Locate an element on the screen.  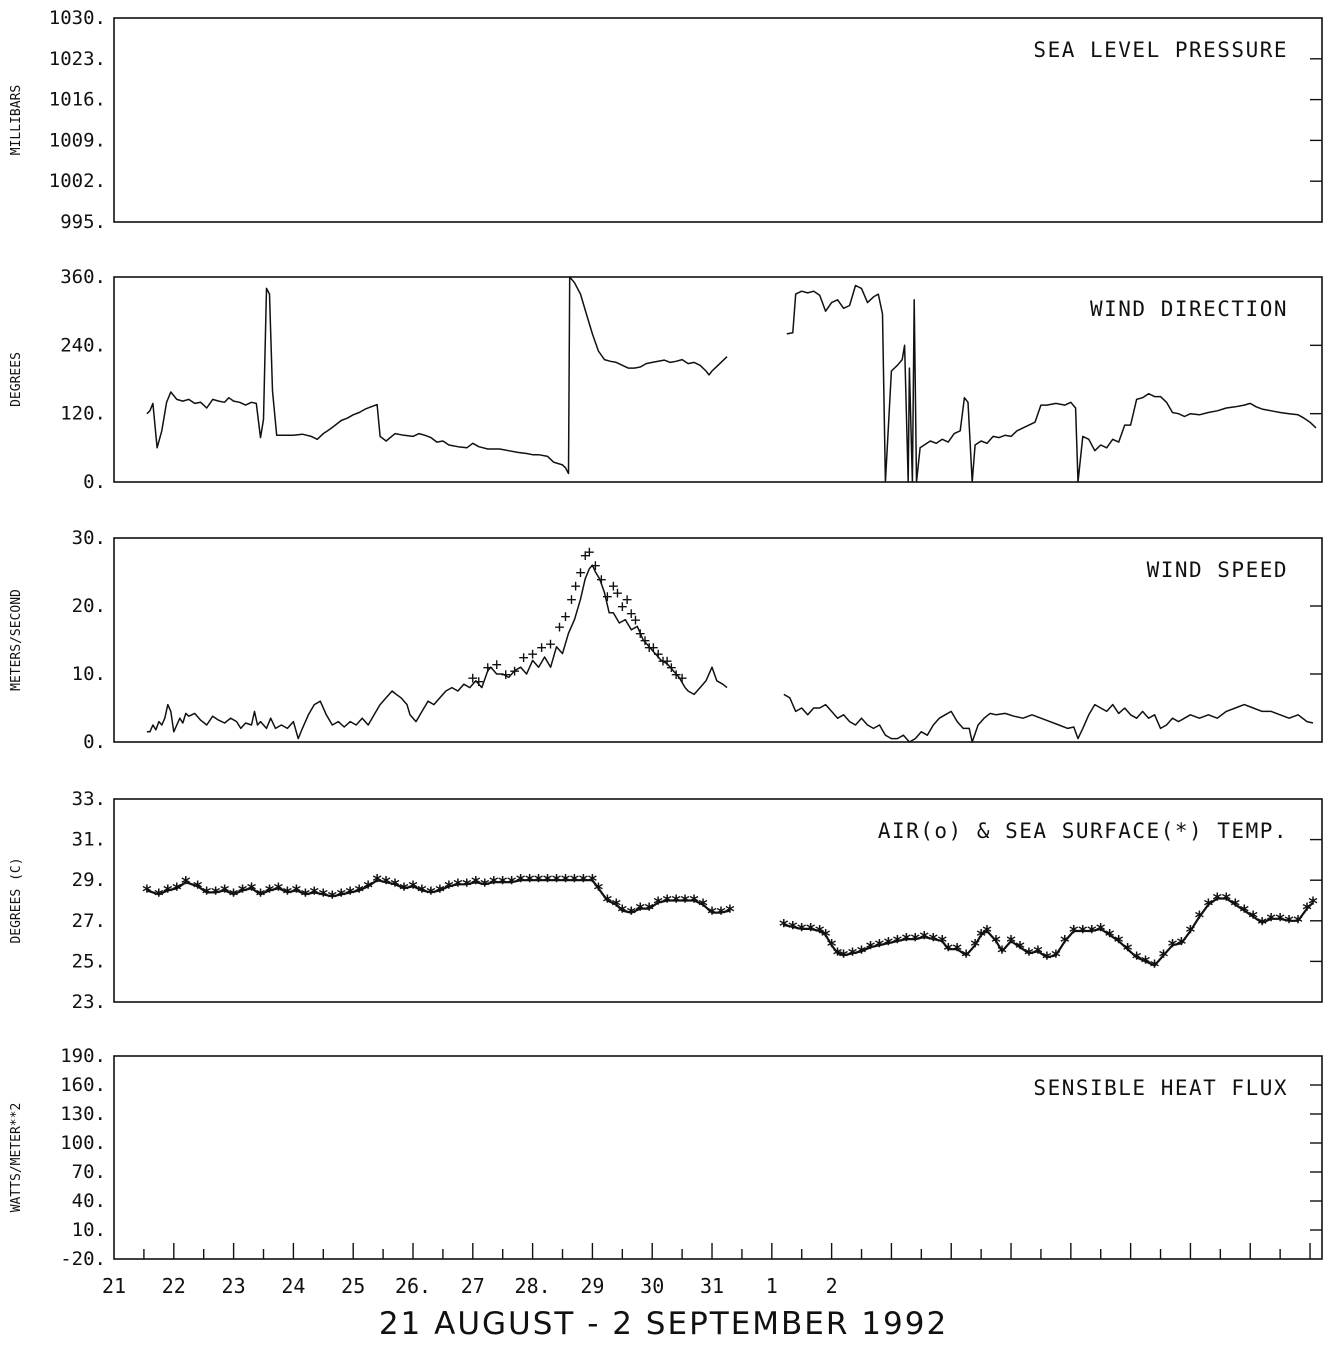
panel-4-star-point-1-37: * is located at coordinates (475, 883).